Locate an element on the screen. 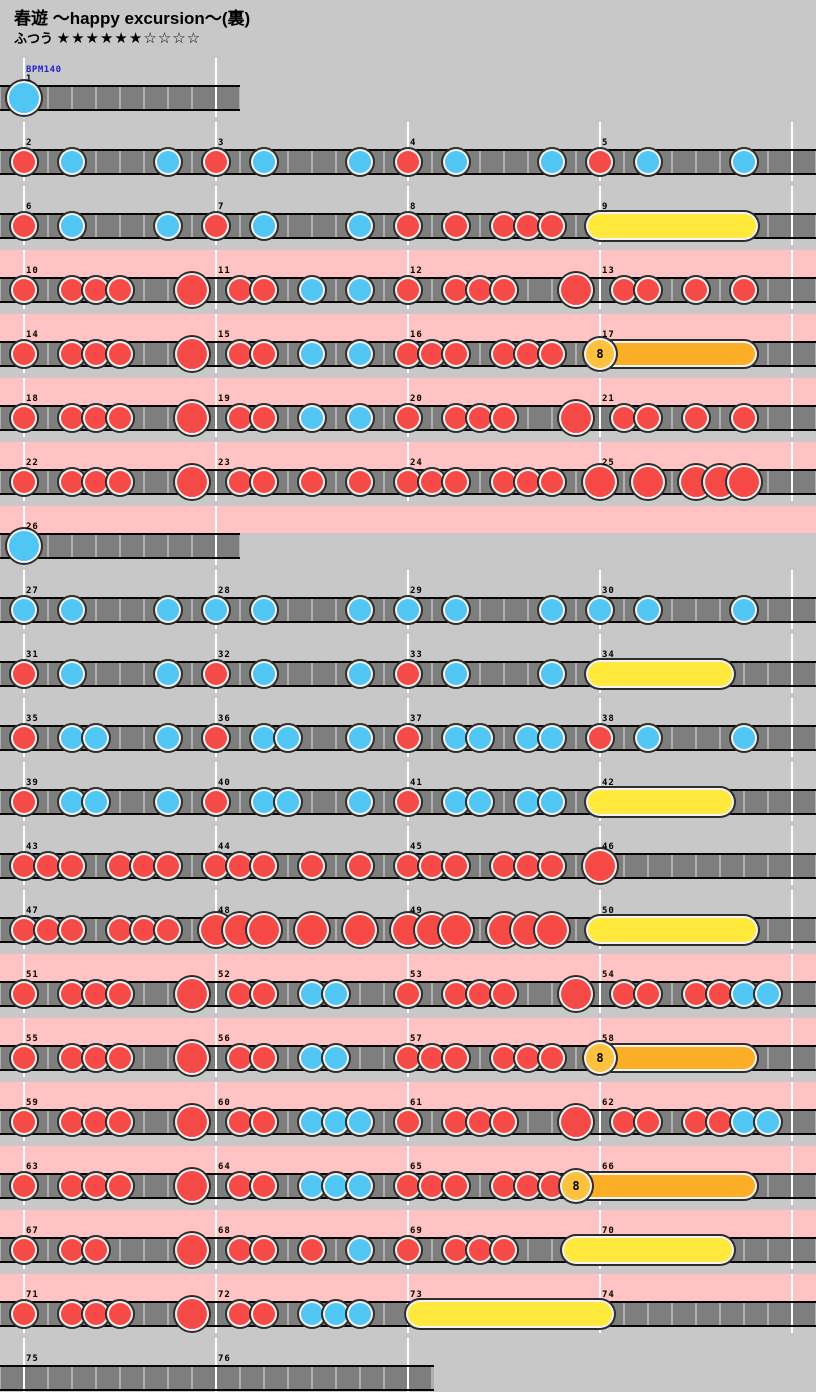 This screenshot has height=1392, width=816. measure-number: 16 is located at coordinates (416, 335).